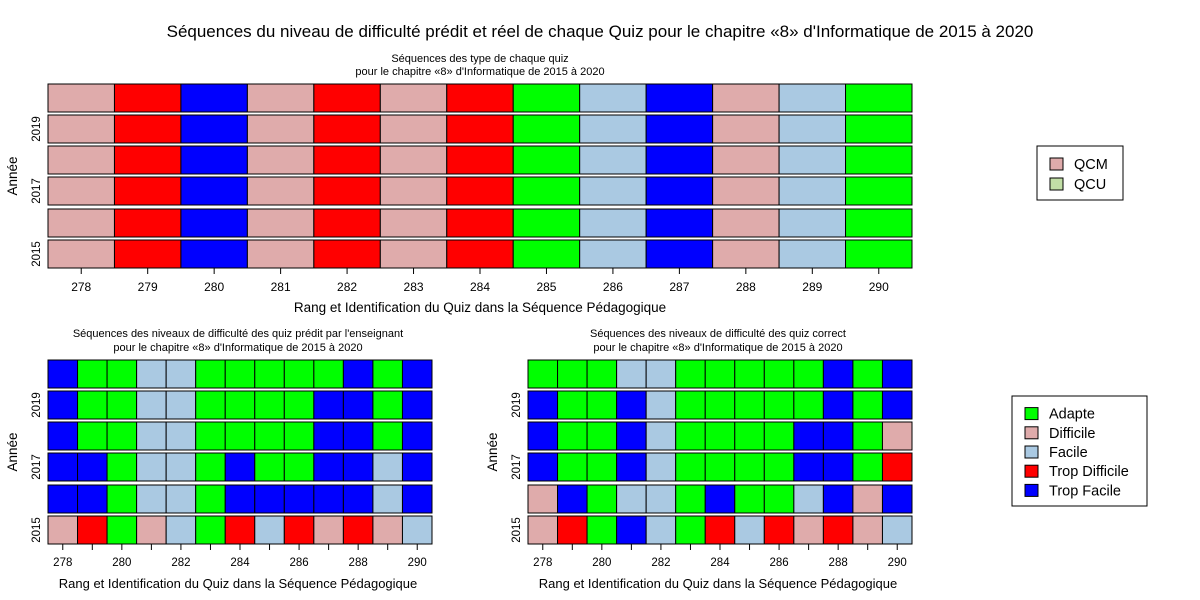 The image size is (1200, 600). What do you see at coordinates (897, 563) in the screenshot?
I see `x-tick-label: 290` at bounding box center [897, 563].